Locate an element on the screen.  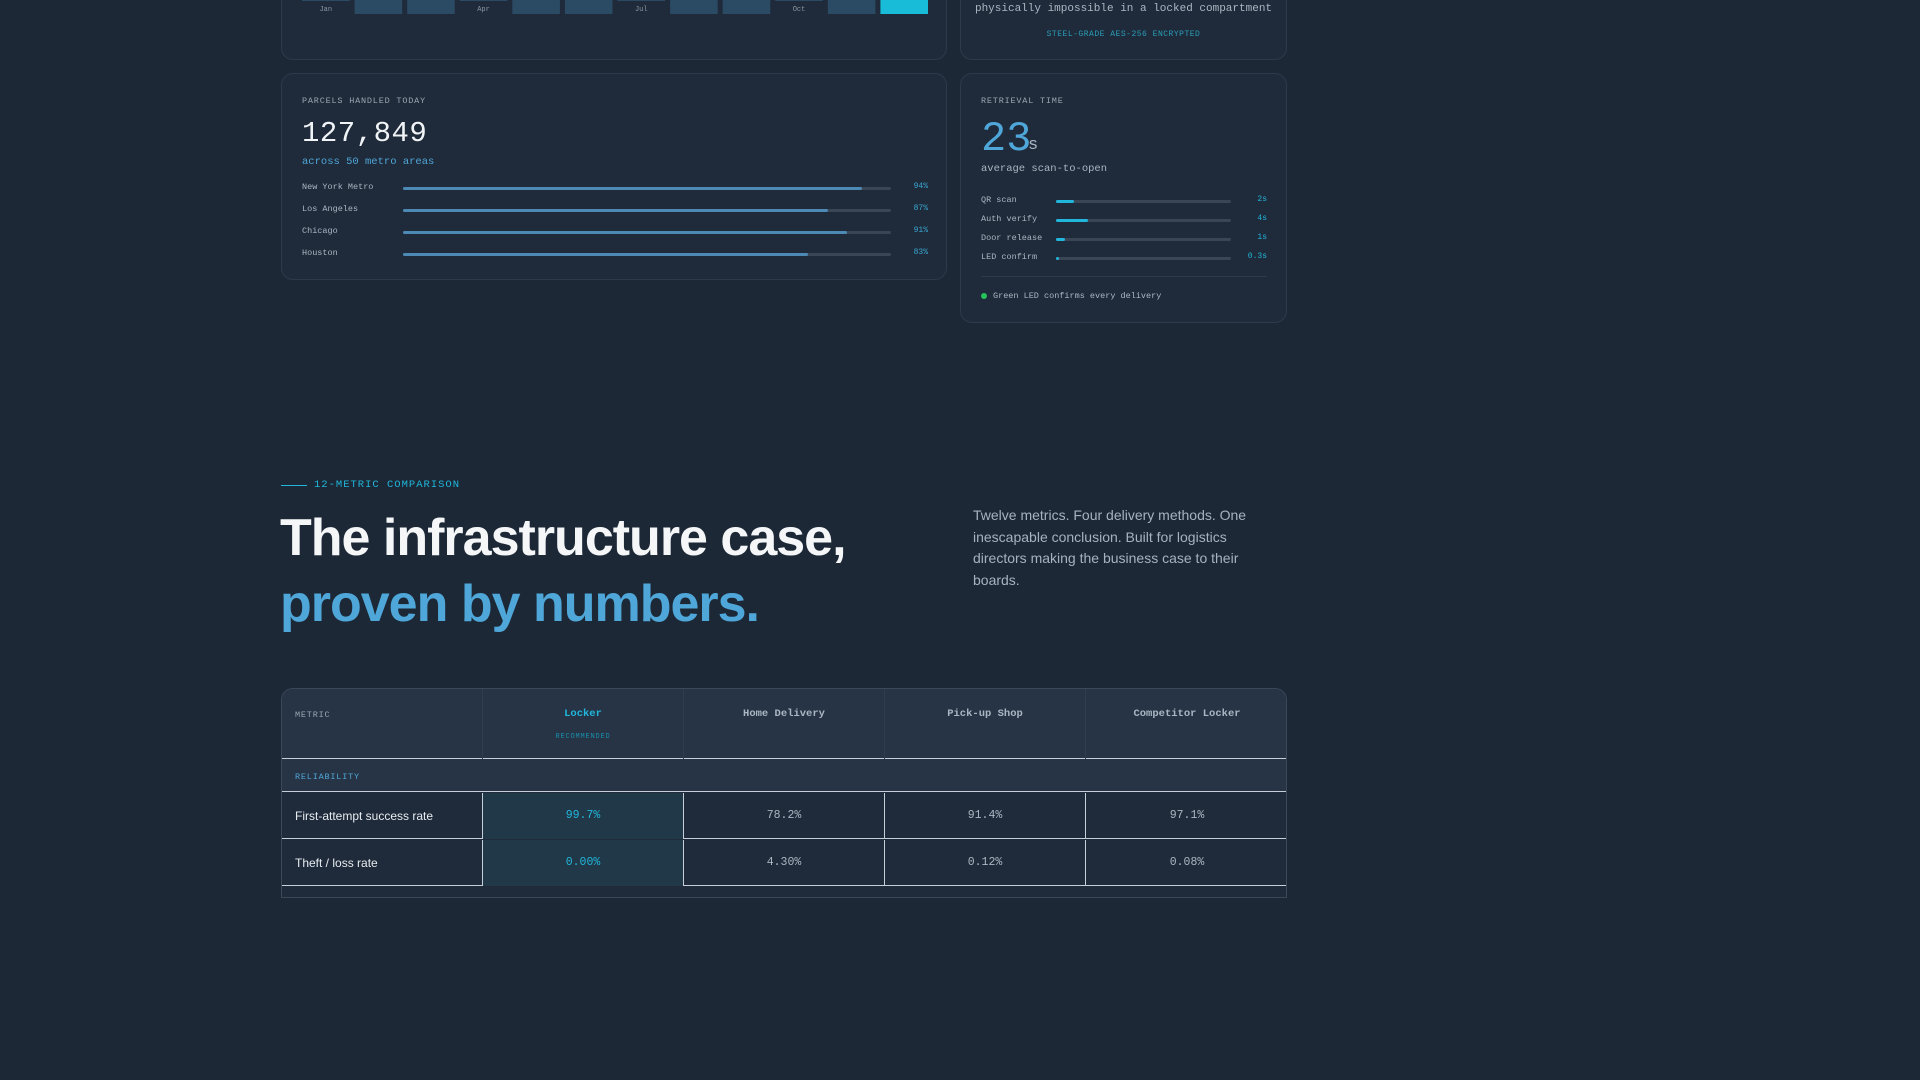
parcels-subtitle: across 50 metro areas is located at coordinates (368, 162).